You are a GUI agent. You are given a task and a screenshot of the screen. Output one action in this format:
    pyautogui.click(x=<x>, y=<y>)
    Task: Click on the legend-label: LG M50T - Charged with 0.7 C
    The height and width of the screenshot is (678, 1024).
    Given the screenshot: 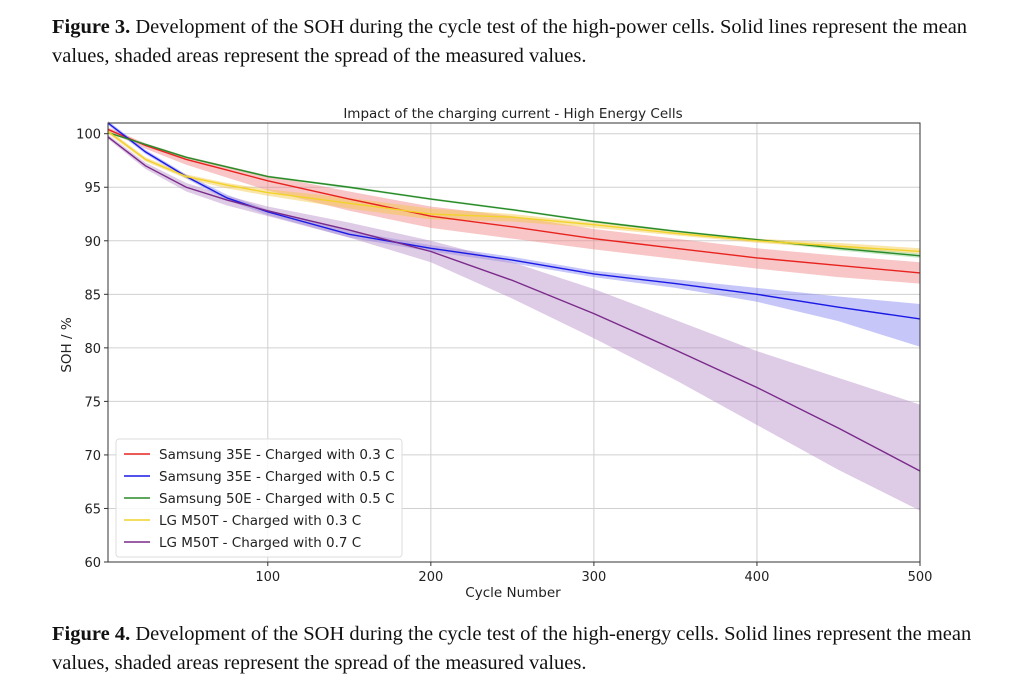 What is the action you would take?
    pyautogui.click(x=260, y=543)
    